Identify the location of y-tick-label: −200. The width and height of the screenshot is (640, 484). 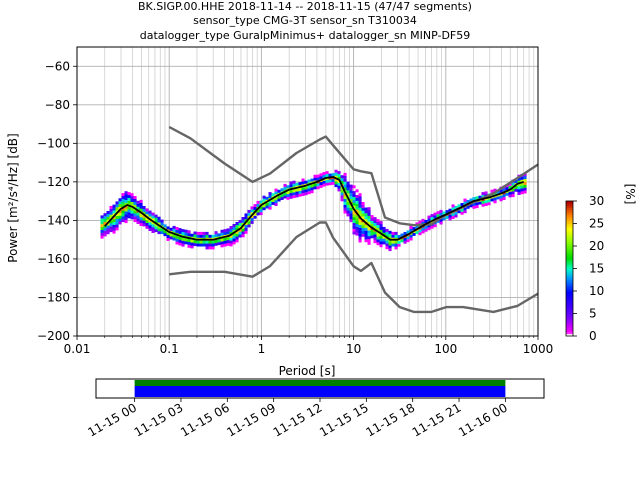
(53, 336).